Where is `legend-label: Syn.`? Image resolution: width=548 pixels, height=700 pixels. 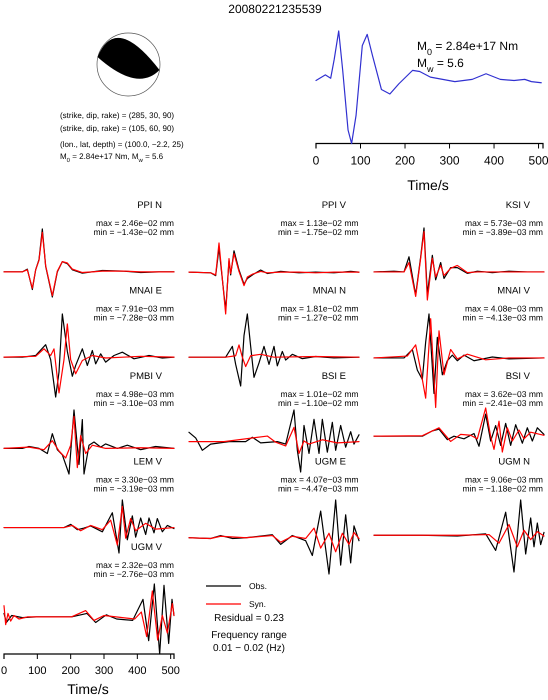
legend-label: Syn. is located at coordinates (257, 604).